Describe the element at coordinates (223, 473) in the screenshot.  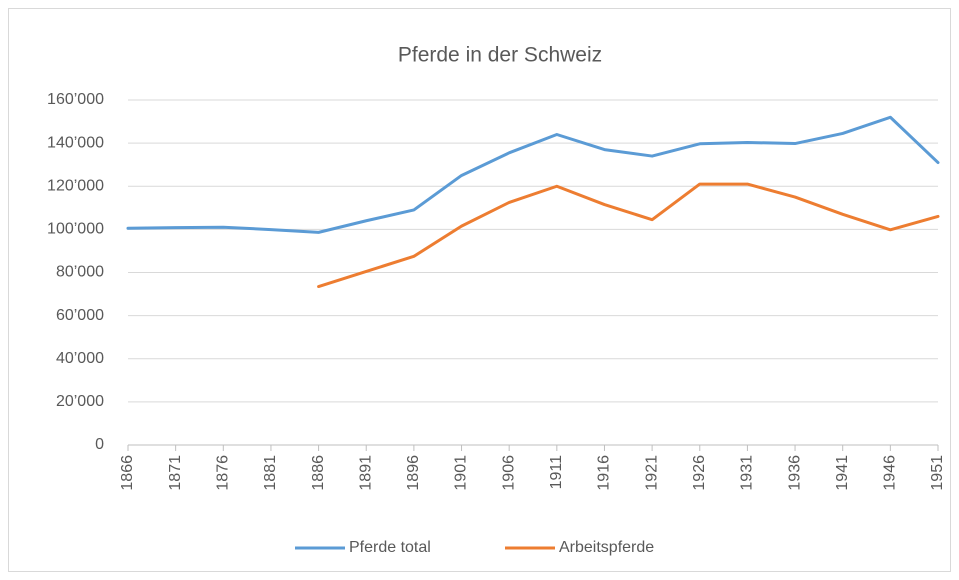
I see `x-tick-label: 1876` at that location.